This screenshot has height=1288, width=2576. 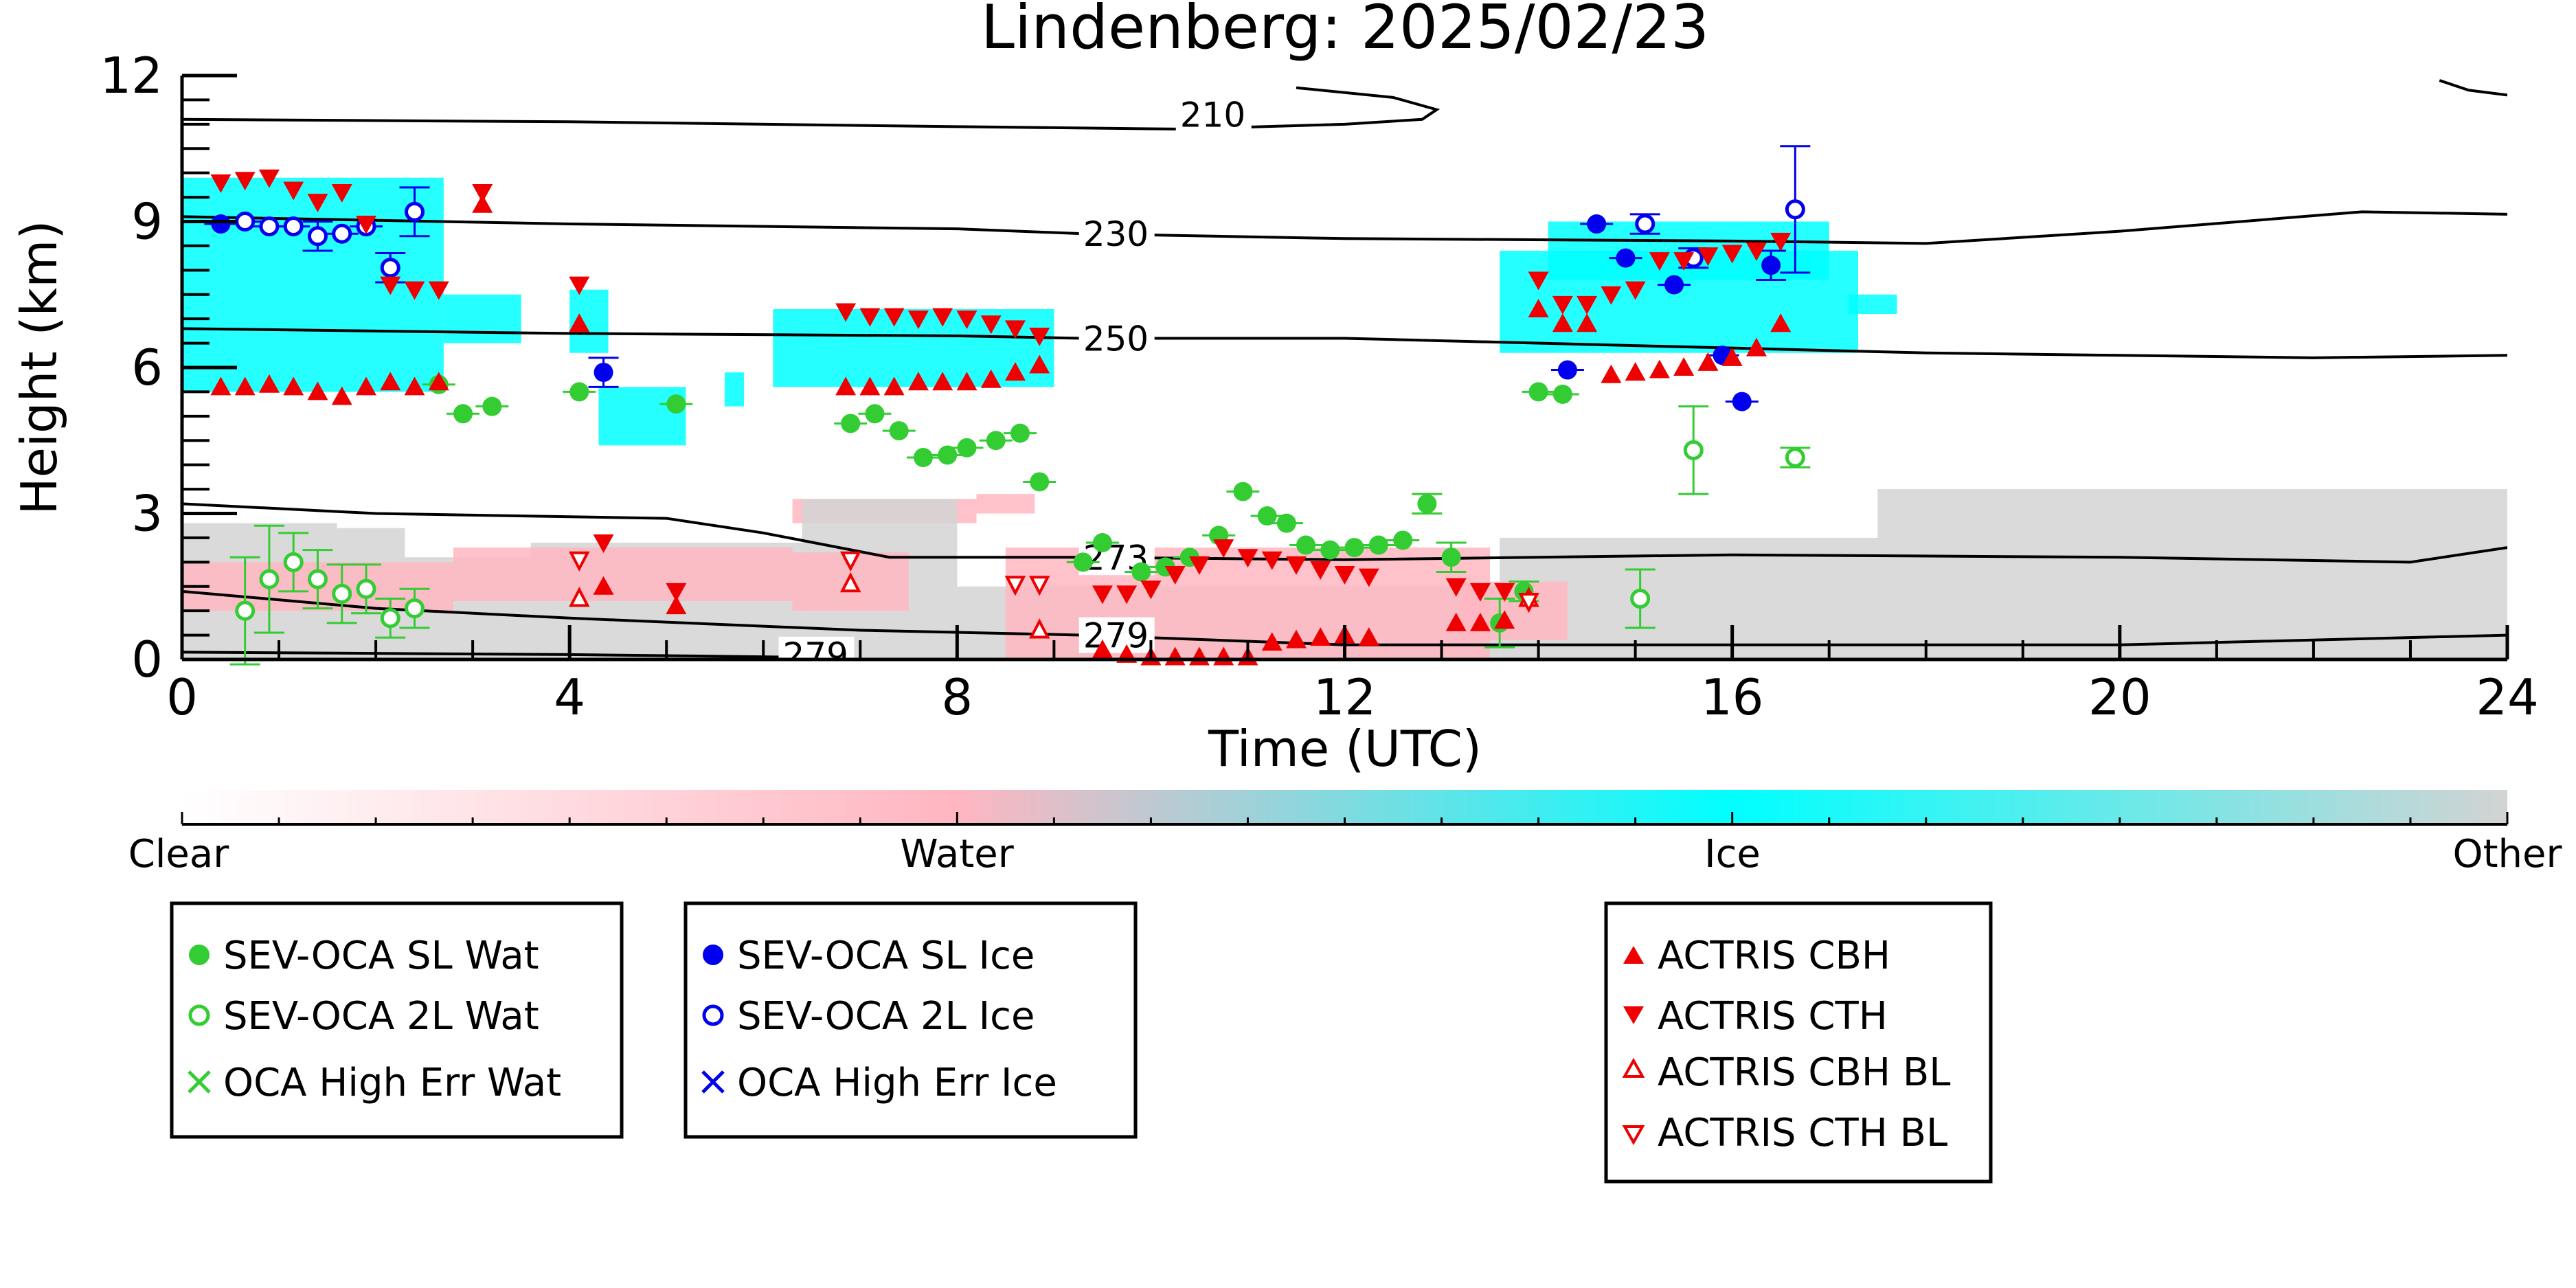 I want to click on legend-ice-frame, so click(x=910, y=1020).